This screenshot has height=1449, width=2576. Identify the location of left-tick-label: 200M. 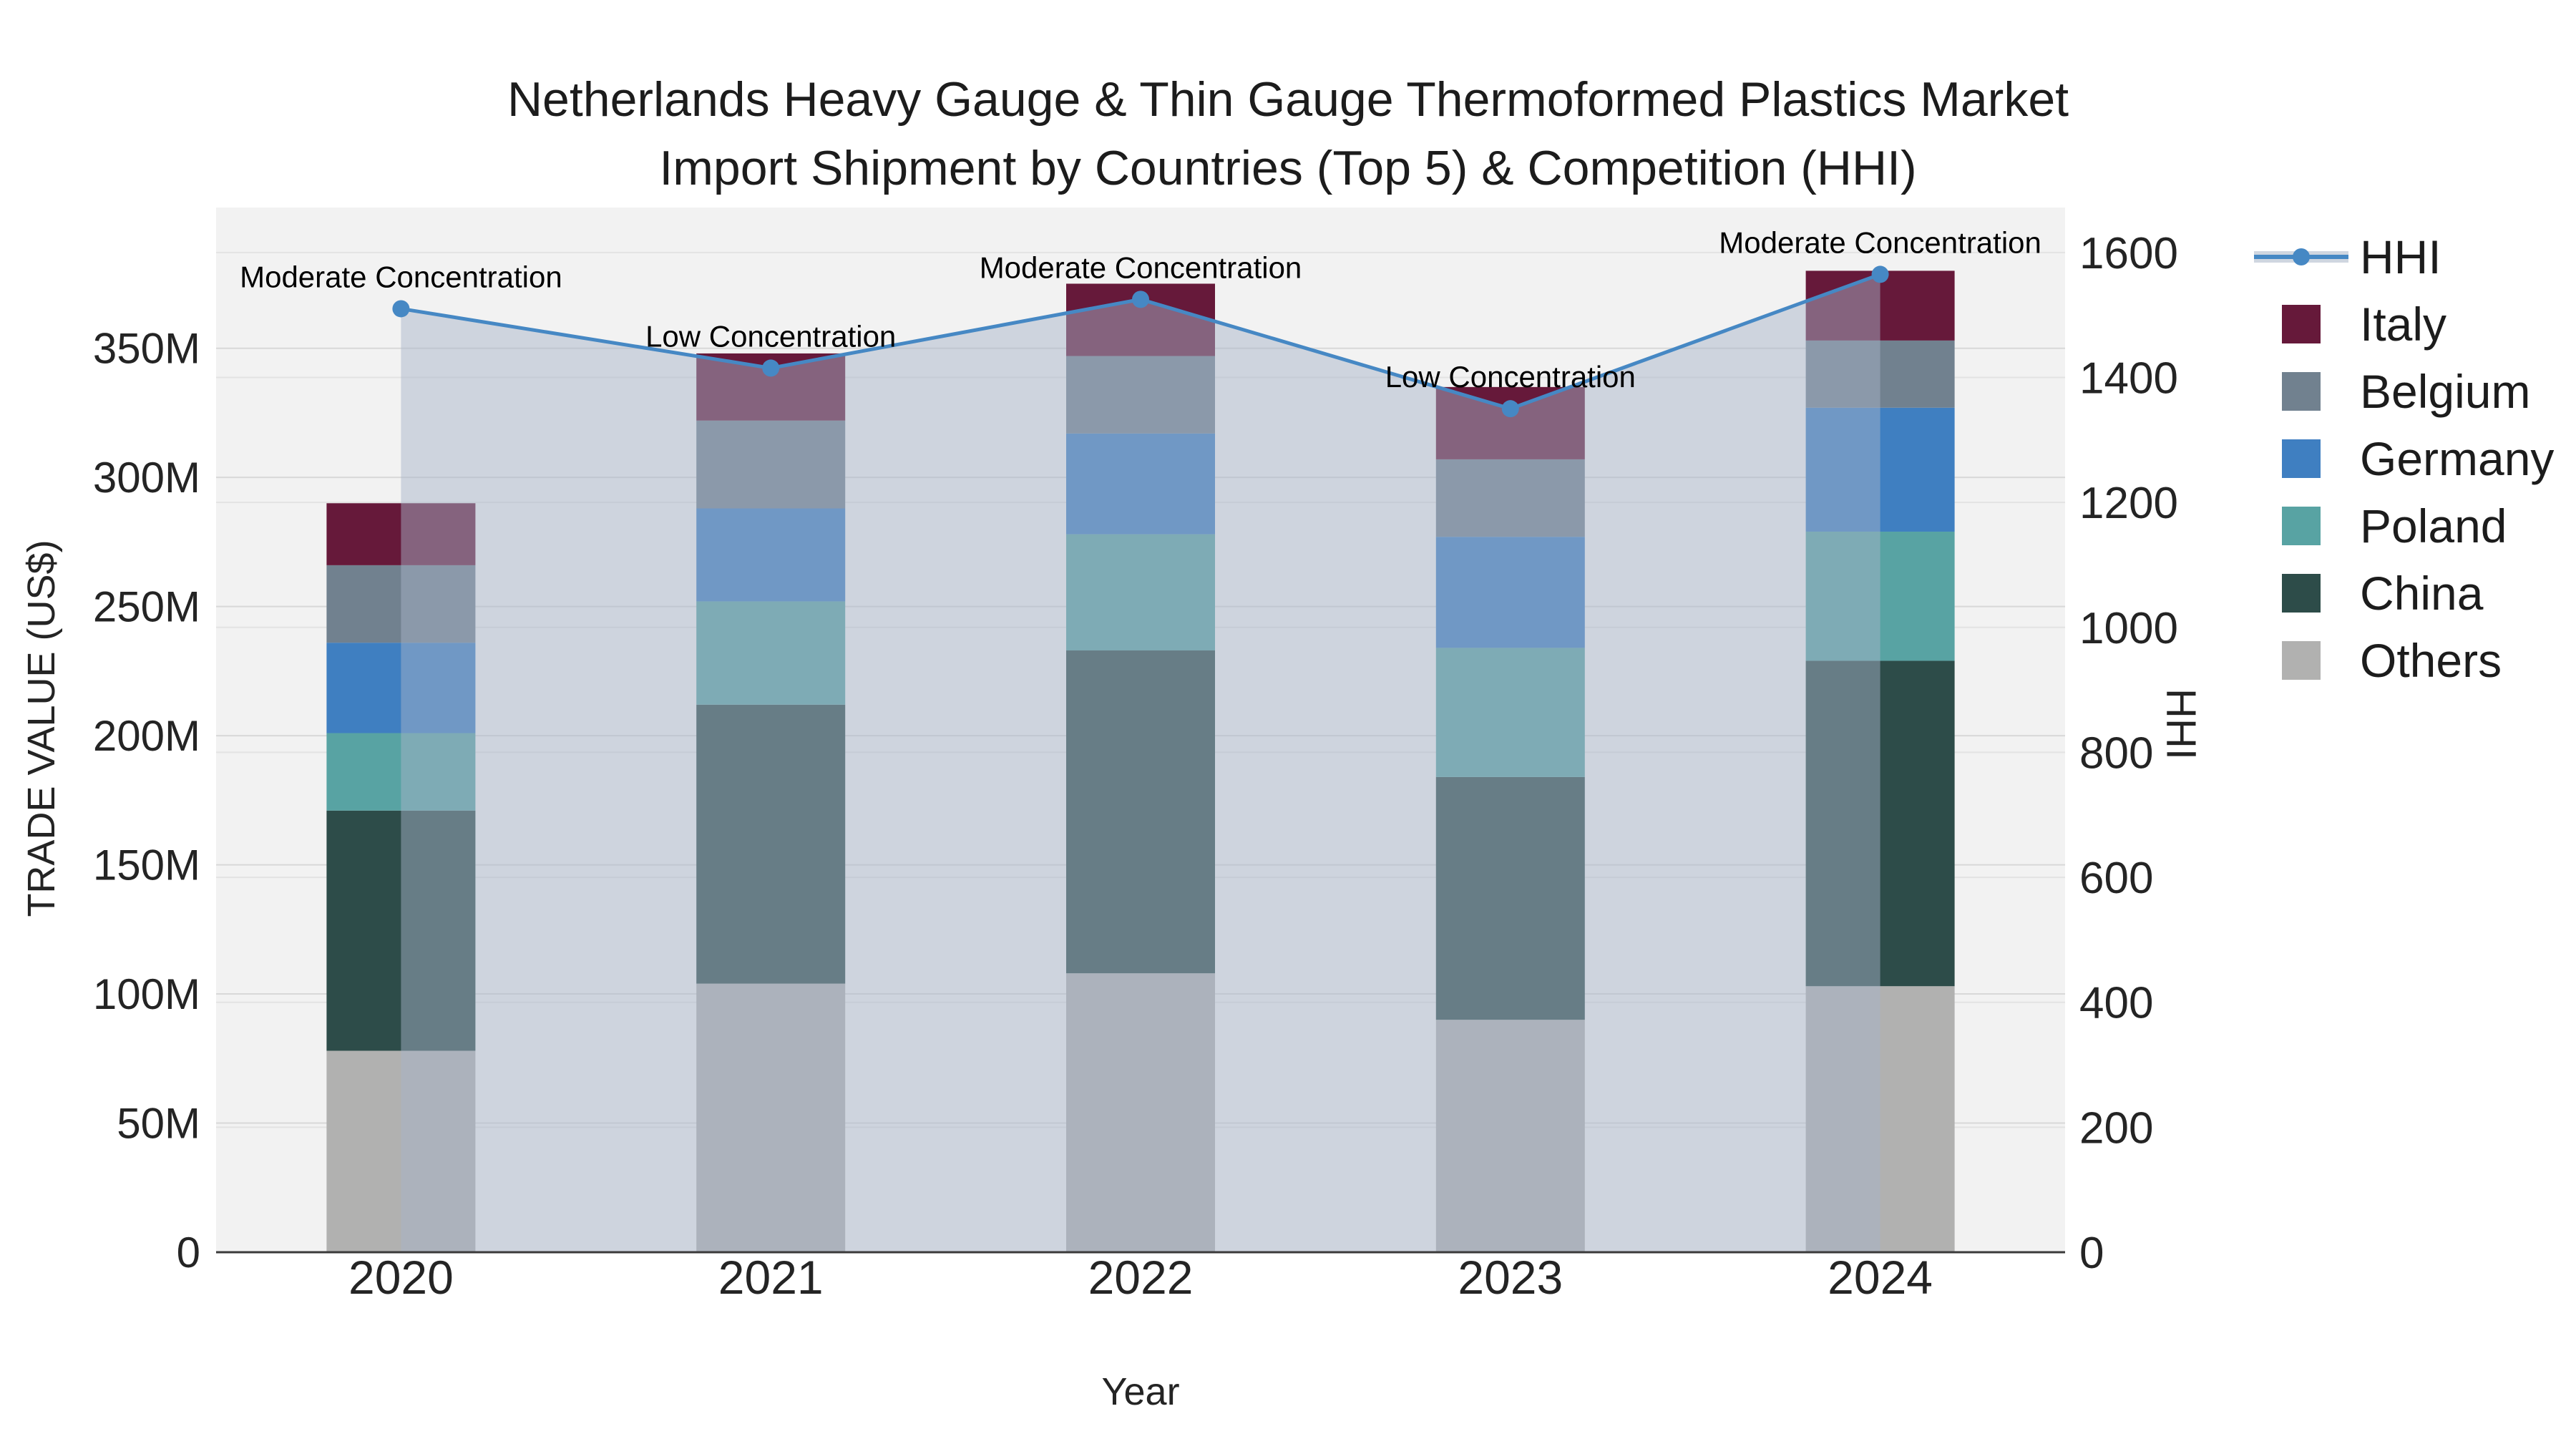
(146, 736).